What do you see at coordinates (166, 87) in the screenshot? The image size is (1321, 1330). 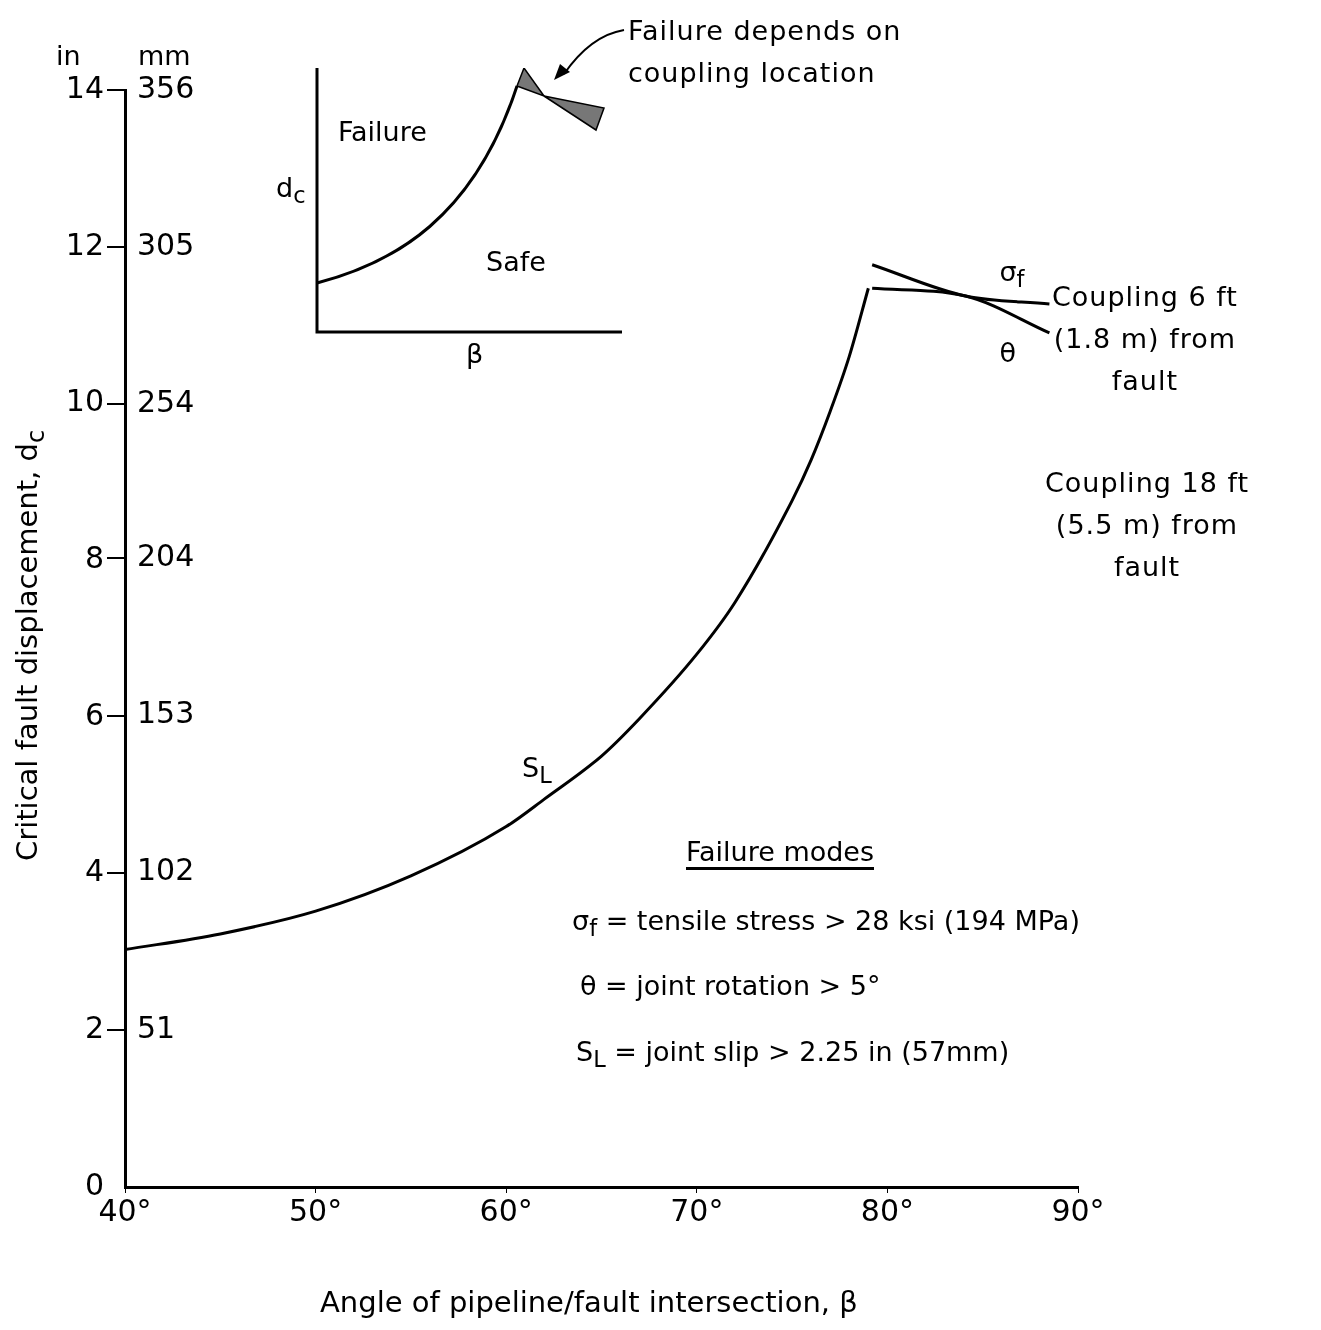 I see `y2-tick-label: 356` at bounding box center [166, 87].